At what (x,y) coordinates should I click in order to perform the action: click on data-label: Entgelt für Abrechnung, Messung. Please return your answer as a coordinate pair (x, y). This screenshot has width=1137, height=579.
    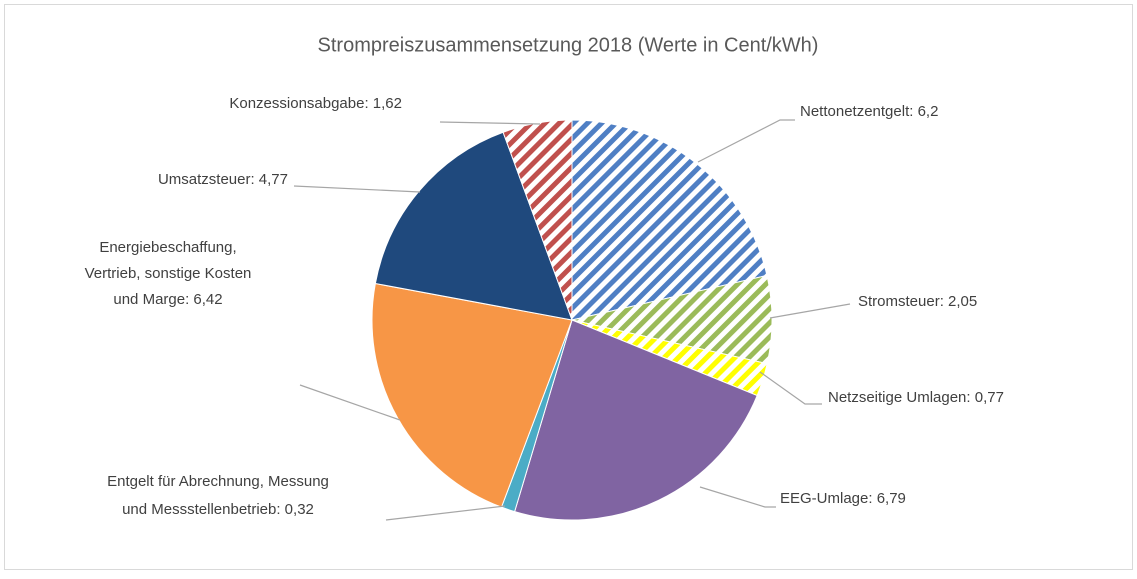
    Looking at the image, I should click on (218, 481).